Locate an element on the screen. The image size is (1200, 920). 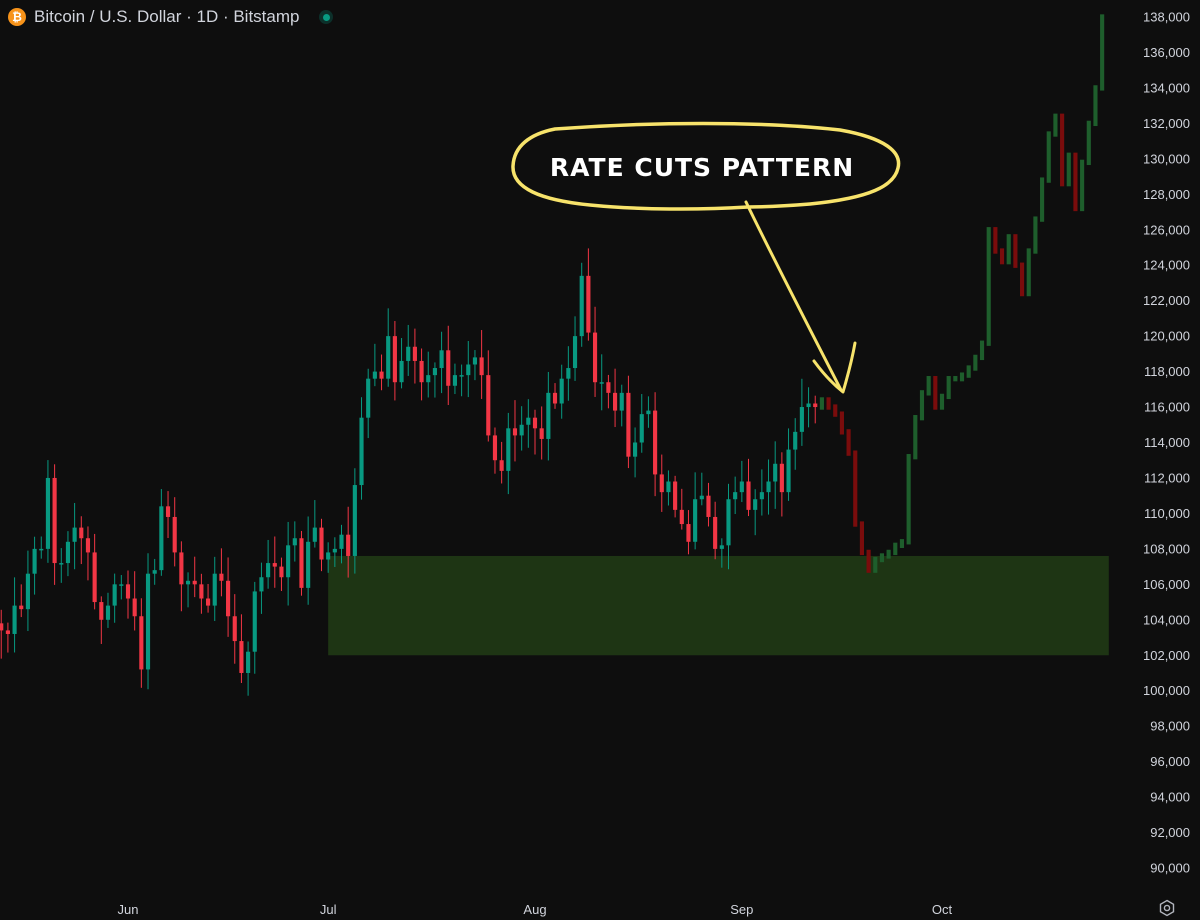
support-zone-layer is located at coordinates (718, 605).